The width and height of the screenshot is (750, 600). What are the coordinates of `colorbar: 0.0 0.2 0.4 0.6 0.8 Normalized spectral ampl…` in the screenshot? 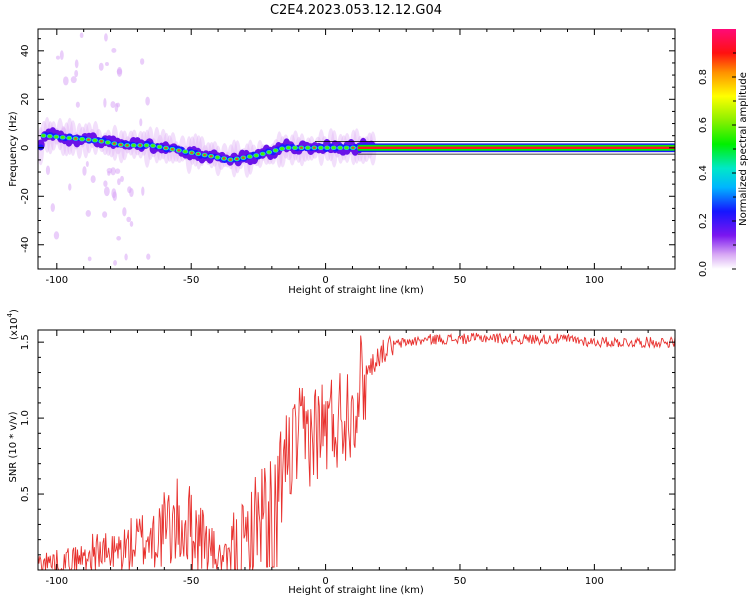 It's located at (723, 153).